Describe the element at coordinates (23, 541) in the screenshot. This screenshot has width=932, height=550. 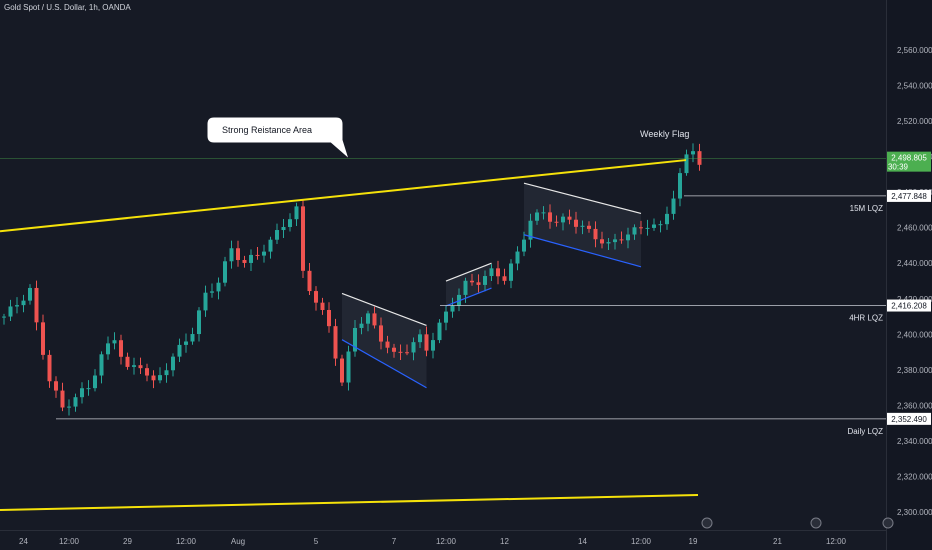
I see `x-tick-label: 24` at that location.